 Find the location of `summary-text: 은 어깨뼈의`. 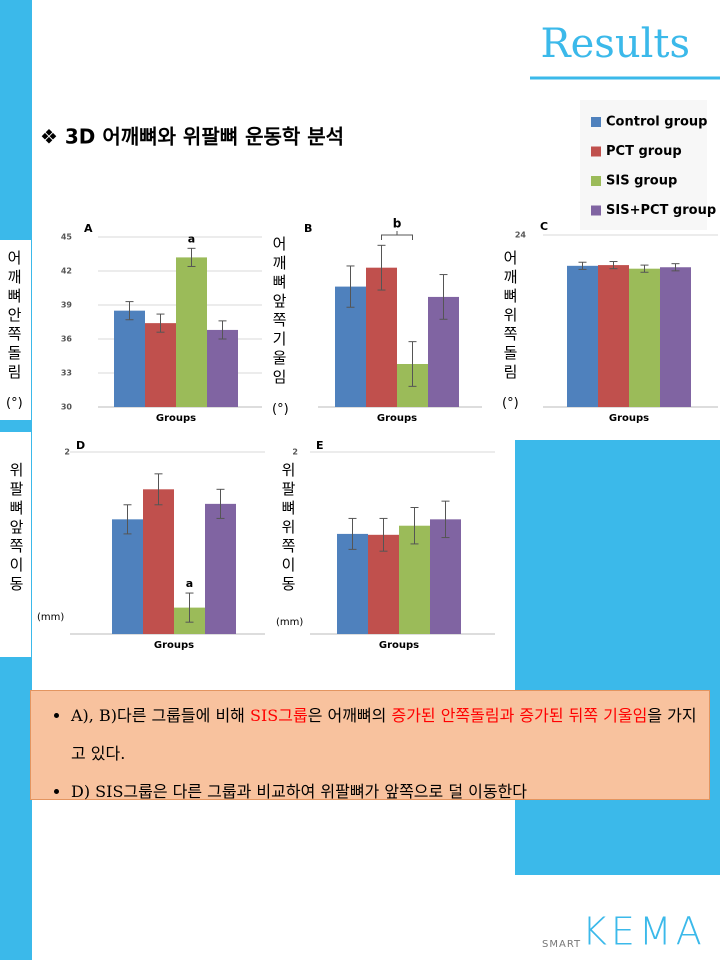

summary-text: 은 어깨뼈의 is located at coordinates (349, 715).